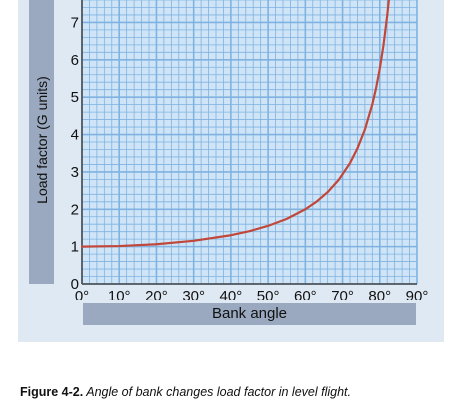 The width and height of the screenshot is (474, 414). Describe the element at coordinates (379, 294) in the screenshot. I see `x-tick-label: 80°` at that location.